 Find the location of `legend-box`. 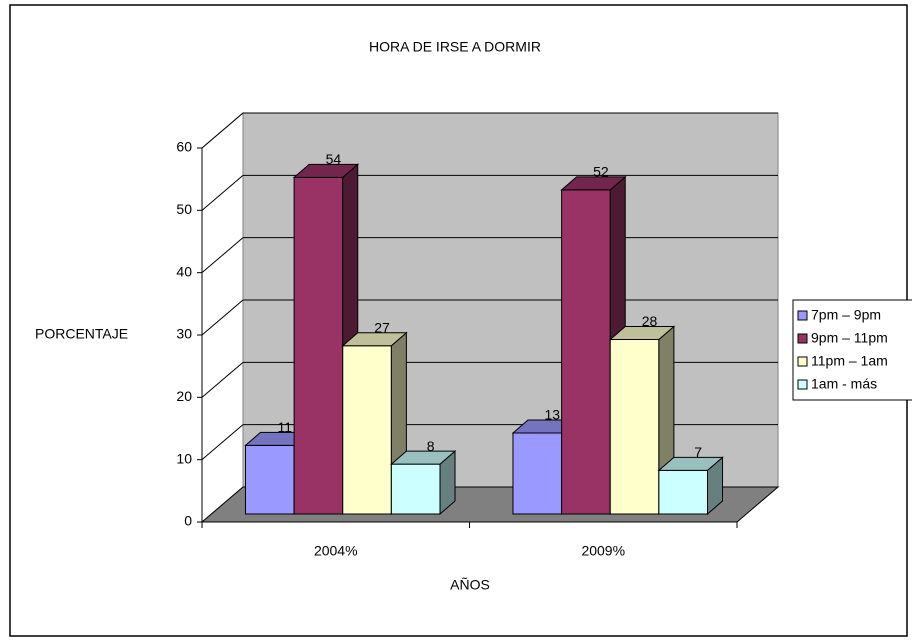

legend-box is located at coordinates (852, 350).